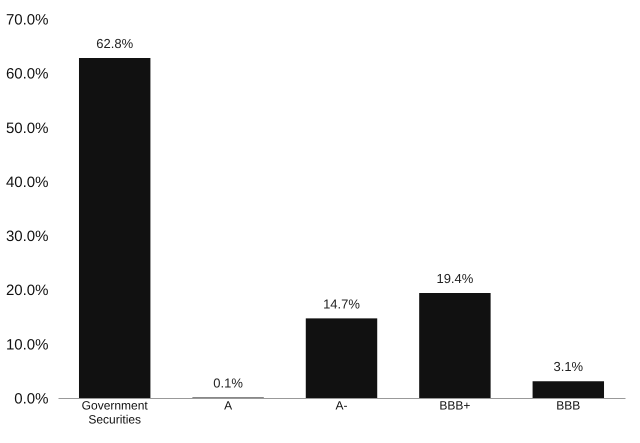 The width and height of the screenshot is (640, 443). Describe the element at coordinates (341, 304) in the screenshot. I see `data-label: 14.7%` at that location.